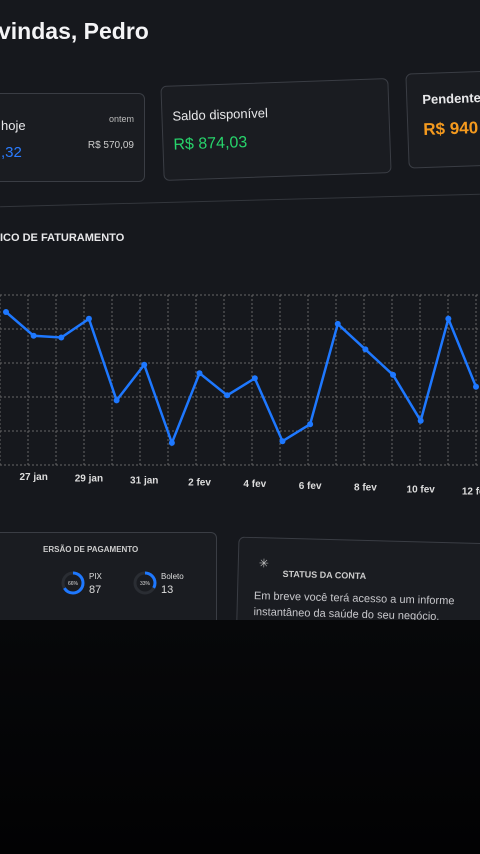 This screenshot has width=480, height=854. I want to click on card-label: hoje, so click(13, 125).